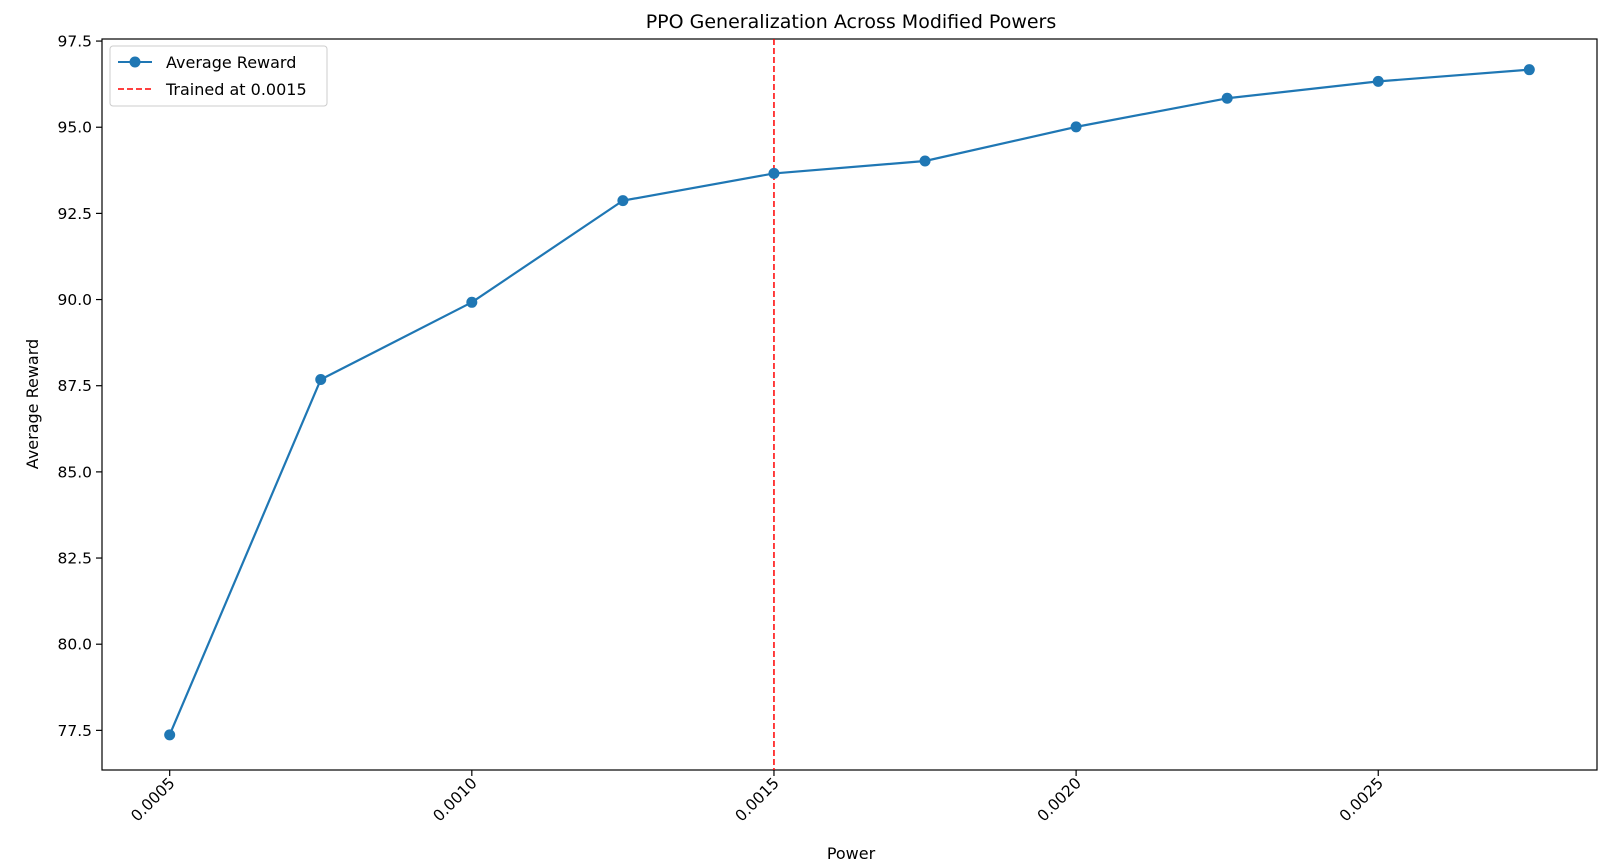 The width and height of the screenshot is (1621, 863). What do you see at coordinates (851, 853) in the screenshot?
I see `x-axis-title: Power` at bounding box center [851, 853].